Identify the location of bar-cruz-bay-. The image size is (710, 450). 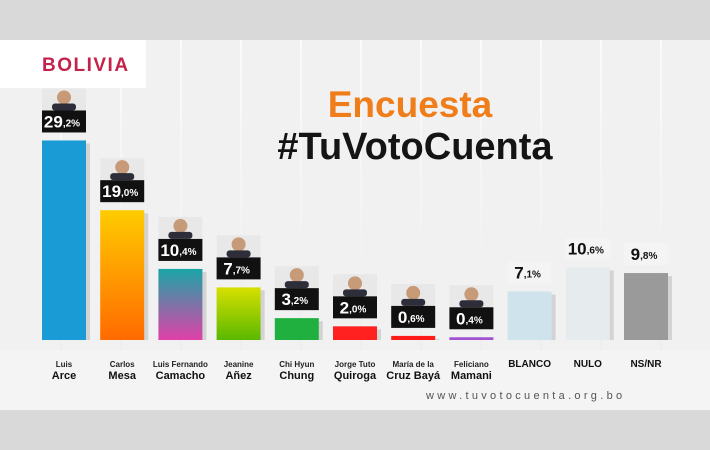
(413, 337).